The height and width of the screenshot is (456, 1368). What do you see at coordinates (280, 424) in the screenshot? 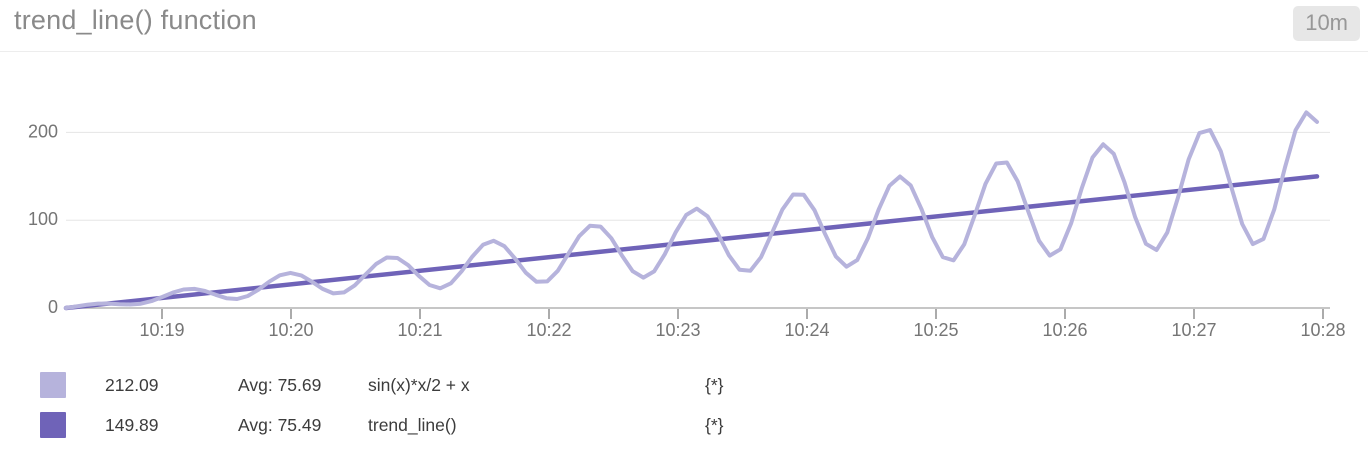
I see `series-avg-value: Avg: 75.49` at bounding box center [280, 424].